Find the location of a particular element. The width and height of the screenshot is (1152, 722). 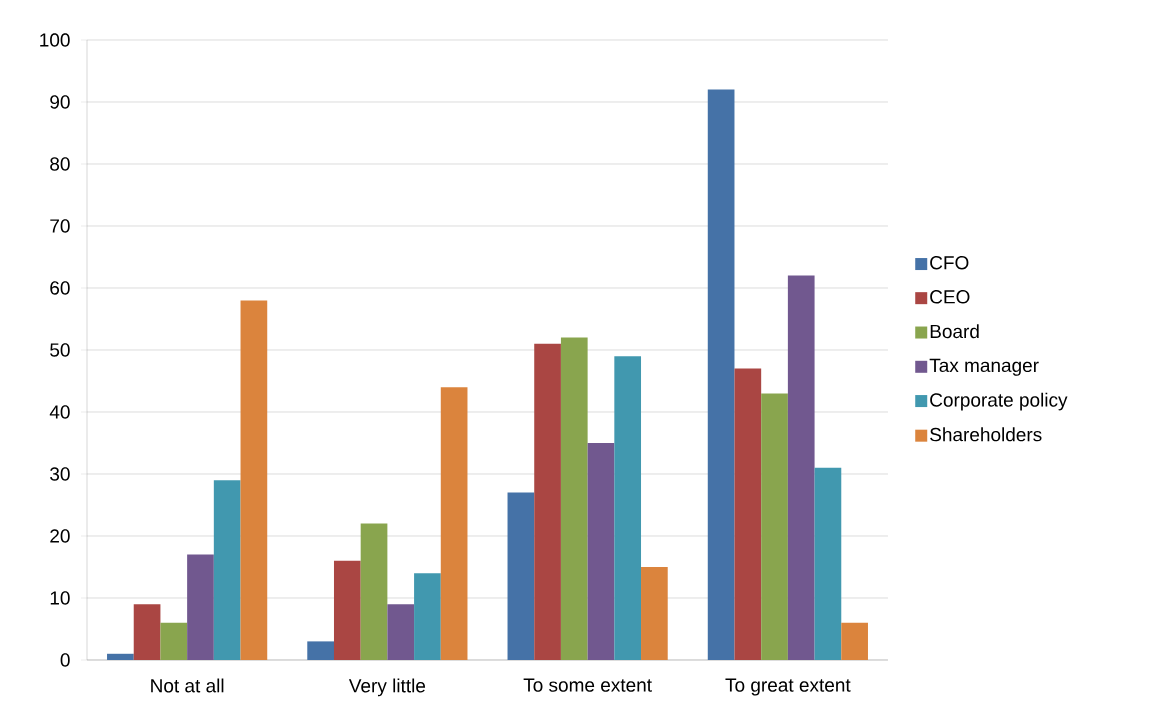

y-tick-label: 20 is located at coordinates (60, 536).